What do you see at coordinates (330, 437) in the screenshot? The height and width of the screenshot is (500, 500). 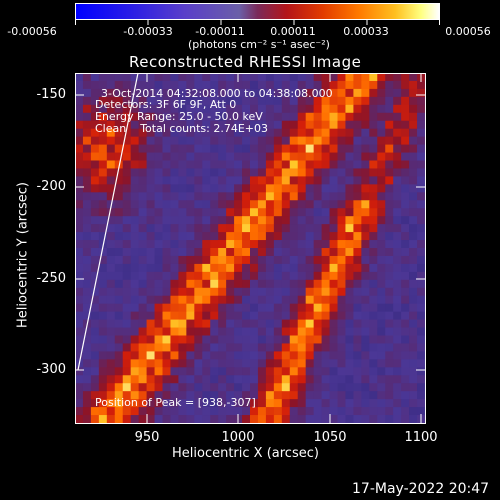 I see `x-tick-label: 1050` at bounding box center [330, 437].